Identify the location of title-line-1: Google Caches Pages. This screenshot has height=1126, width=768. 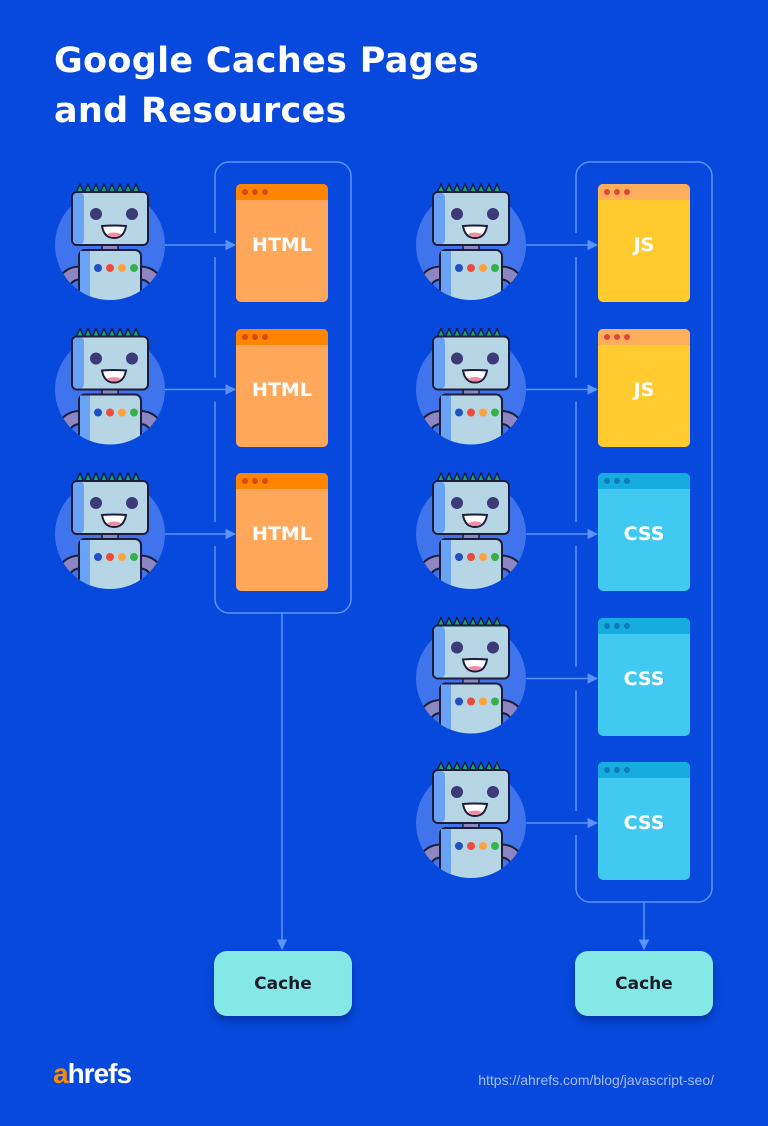
(267, 61).